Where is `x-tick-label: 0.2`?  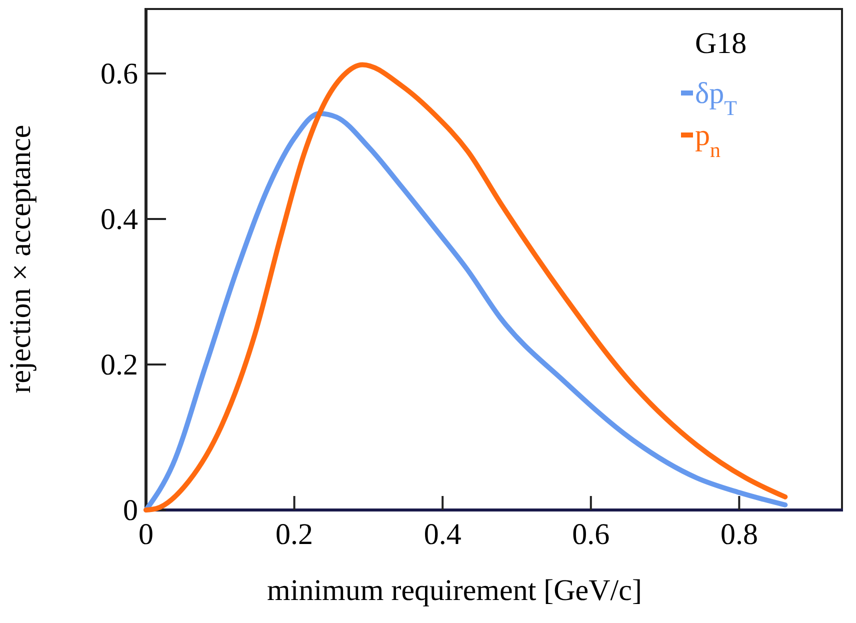 x-tick-label: 0.2 is located at coordinates (295, 534).